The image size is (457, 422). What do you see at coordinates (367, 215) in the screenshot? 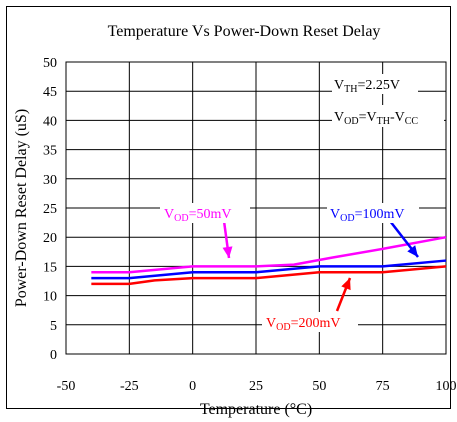
I see `annotation-100mv: VOD=100mV` at bounding box center [367, 215].